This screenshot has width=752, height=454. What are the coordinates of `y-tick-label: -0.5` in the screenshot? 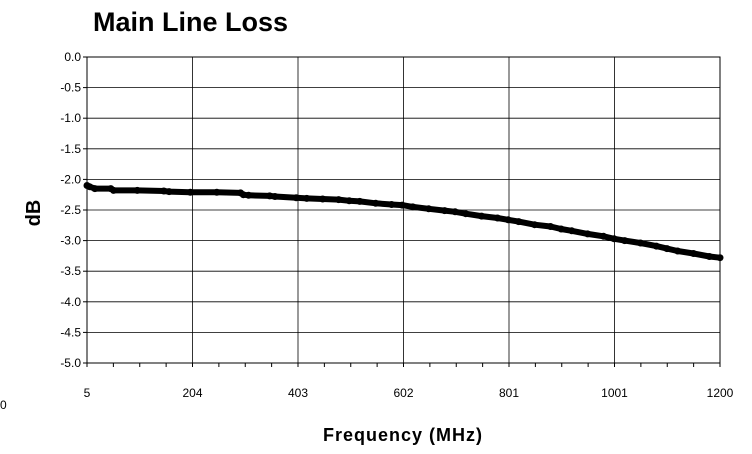 It's located at (70, 88).